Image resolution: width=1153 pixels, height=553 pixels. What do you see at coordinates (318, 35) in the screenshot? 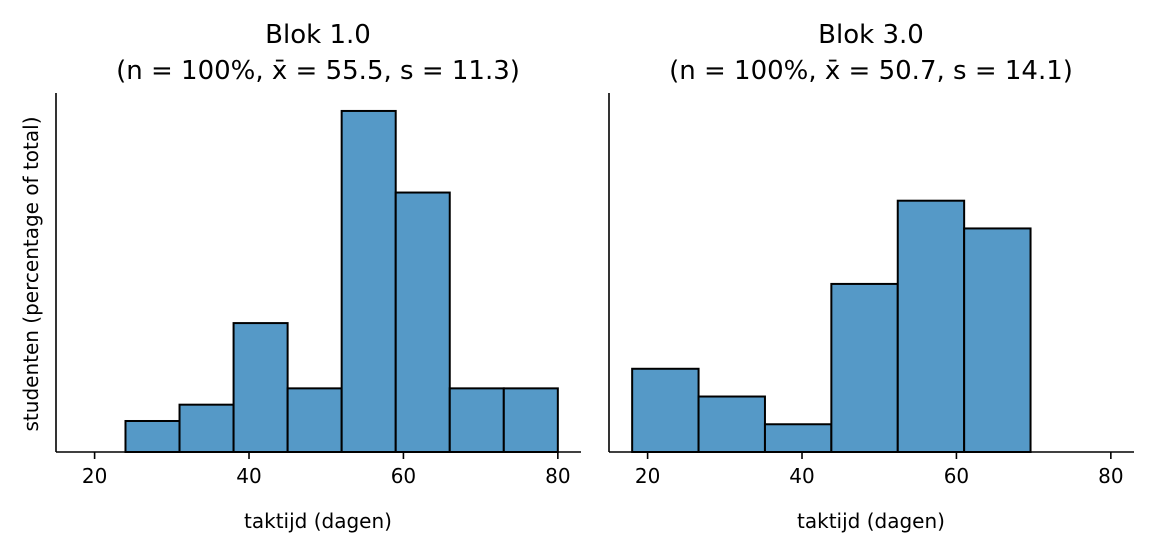
I see `panel-title-line1: Blok 1.0` at bounding box center [318, 35].